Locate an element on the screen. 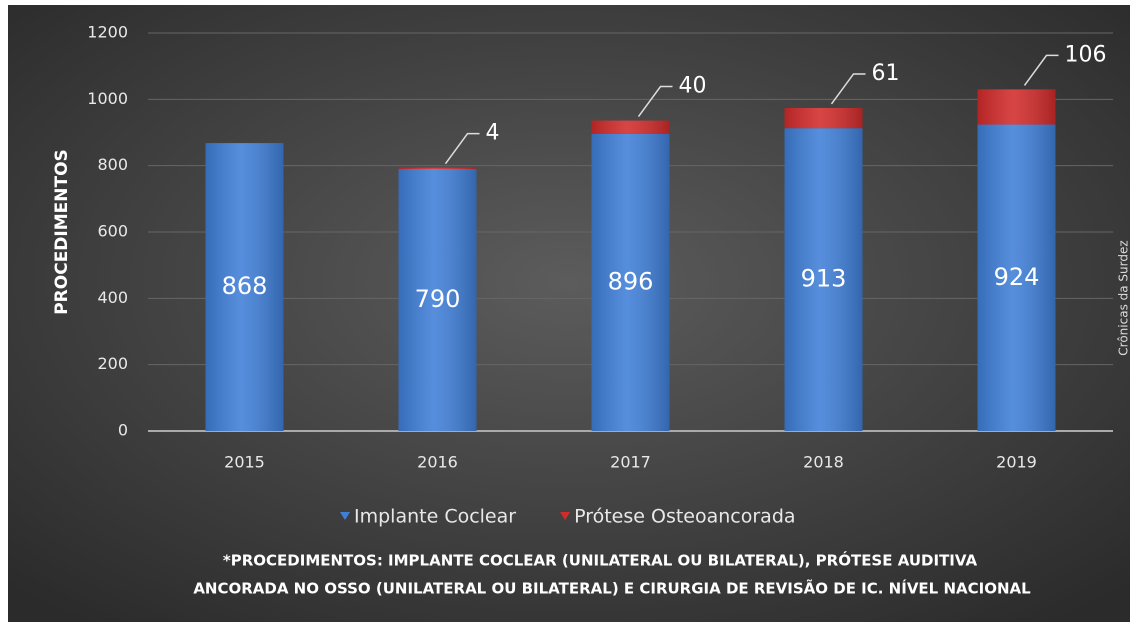  y-tick-label: 1200 is located at coordinates (107, 32).